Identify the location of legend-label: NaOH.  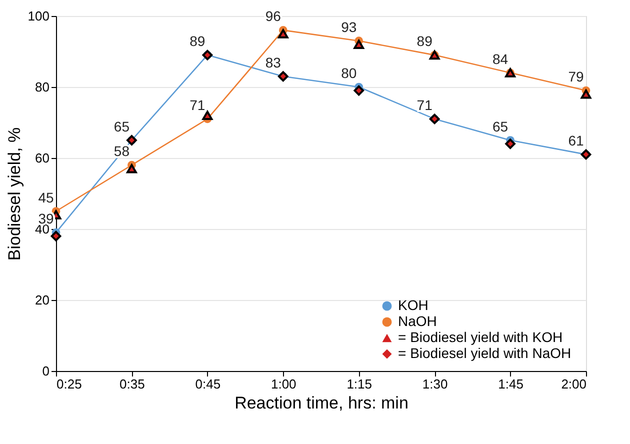
(417, 321).